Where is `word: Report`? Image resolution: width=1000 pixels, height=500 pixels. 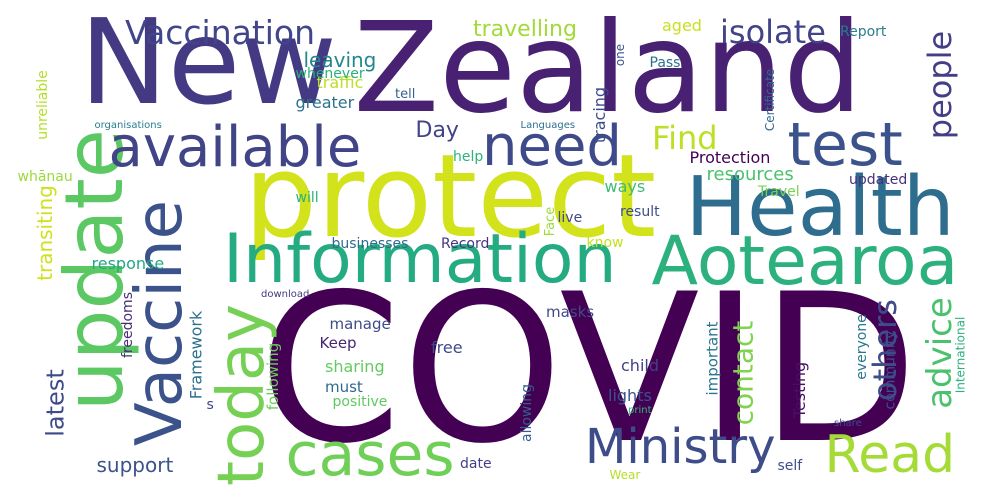 word: Report is located at coordinates (863, 32).